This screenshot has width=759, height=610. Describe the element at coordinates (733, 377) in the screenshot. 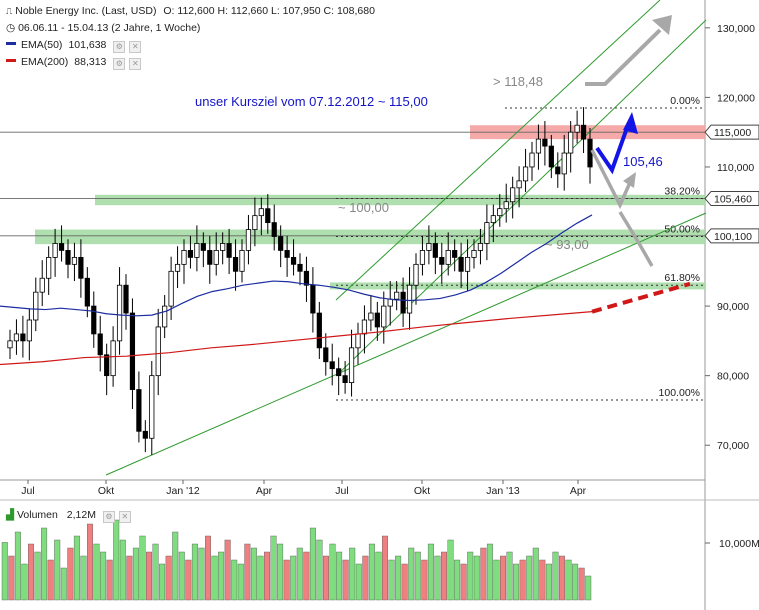

I see `y-tick-label: 80,000` at that location.